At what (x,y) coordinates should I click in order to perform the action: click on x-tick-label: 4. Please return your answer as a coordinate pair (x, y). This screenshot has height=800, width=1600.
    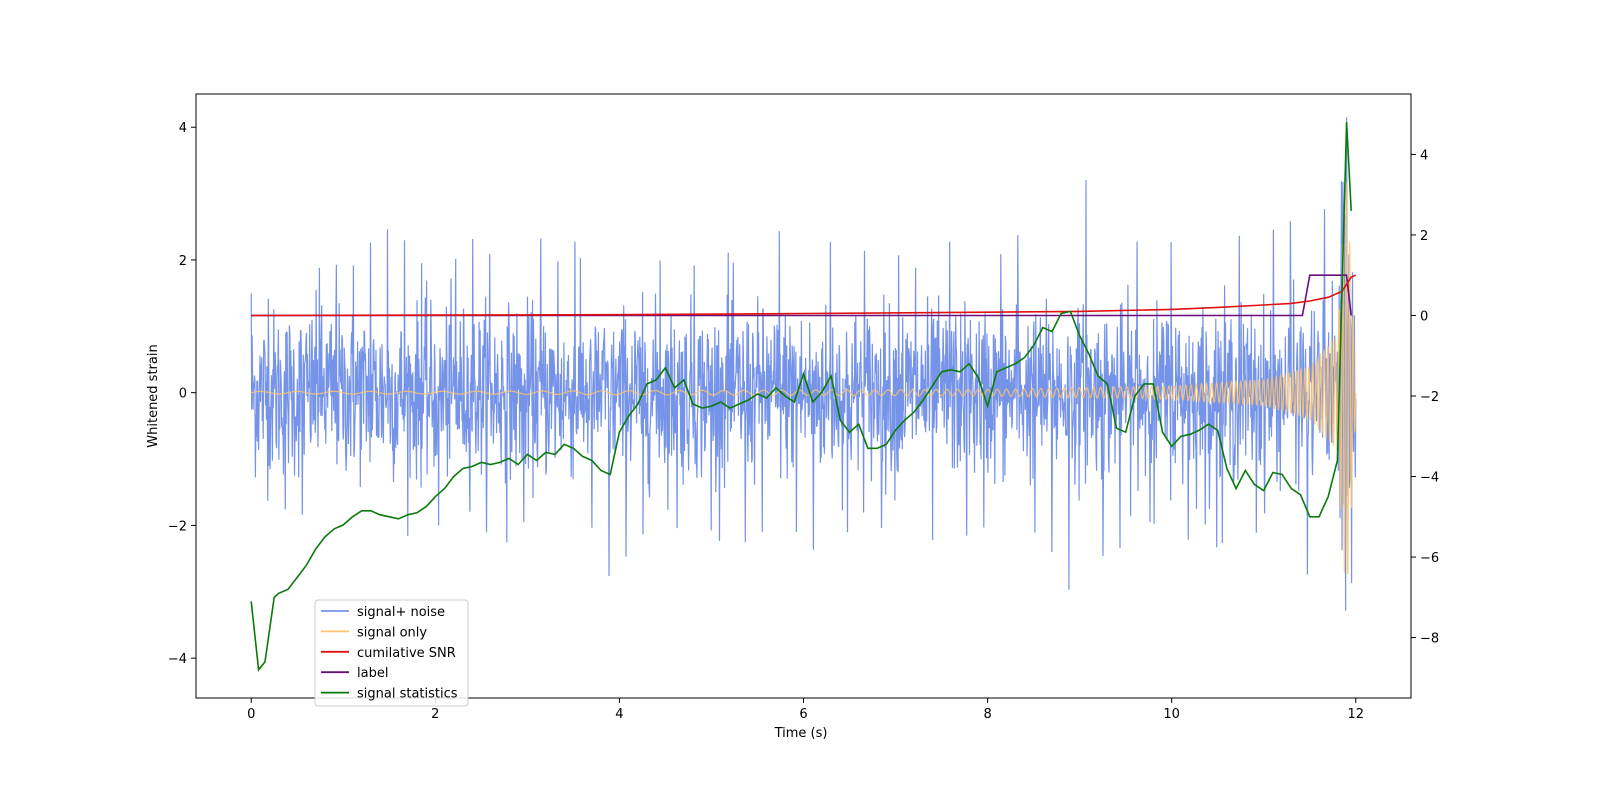
    Looking at the image, I should click on (619, 714).